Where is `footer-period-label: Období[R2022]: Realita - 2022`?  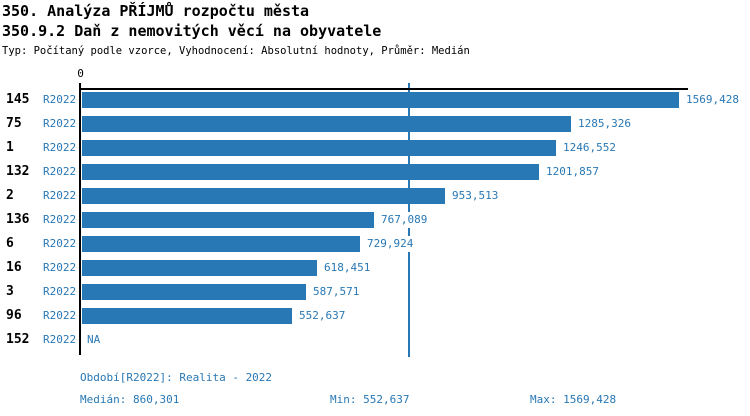 footer-period-label: Období[R2022]: Realita - 2022 is located at coordinates (176, 377).